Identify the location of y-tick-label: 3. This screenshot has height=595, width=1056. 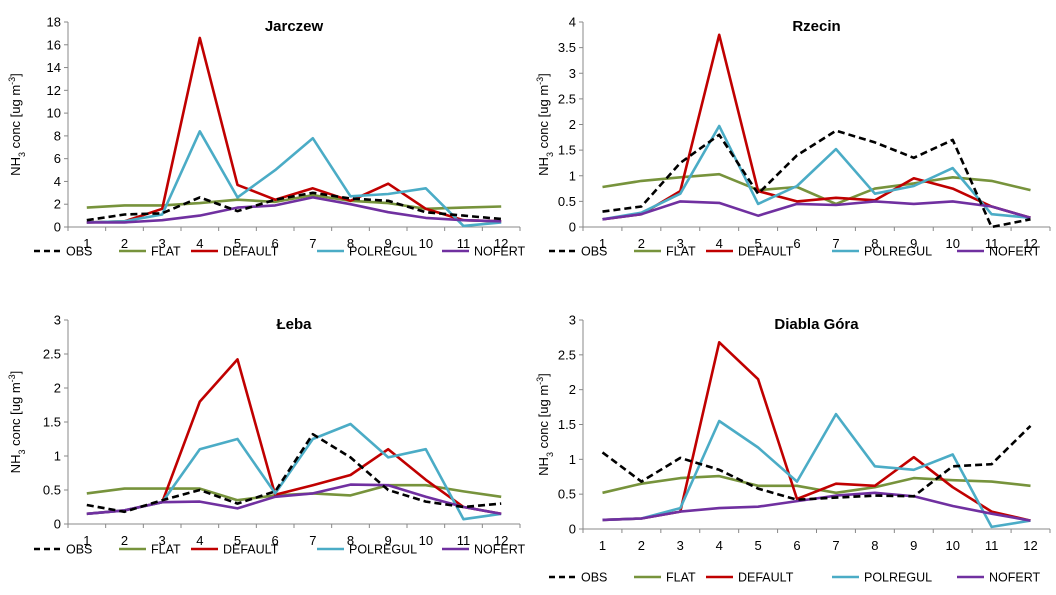
(572, 320).